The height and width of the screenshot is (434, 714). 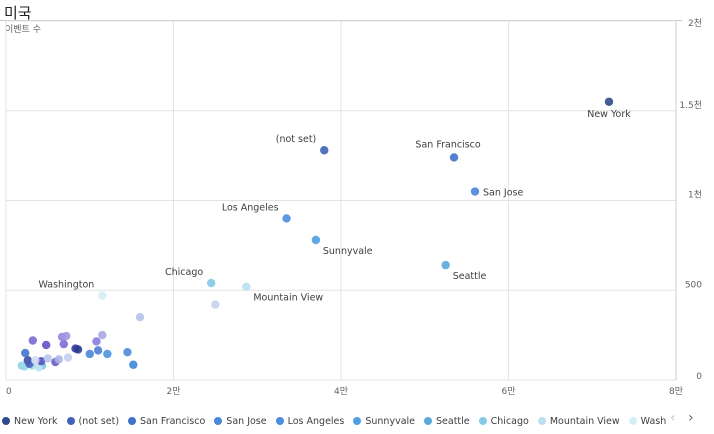 I want to click on legend-item: San Jose, so click(x=240, y=421).